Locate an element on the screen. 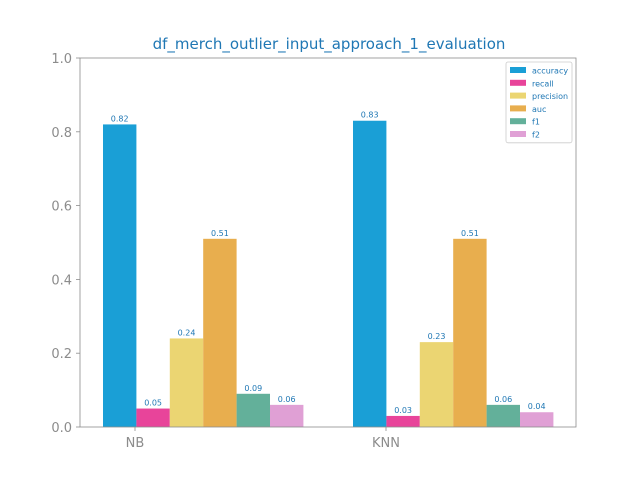 This screenshot has height=480, width=640. legend-swatch-accuracy is located at coordinates (518, 70).